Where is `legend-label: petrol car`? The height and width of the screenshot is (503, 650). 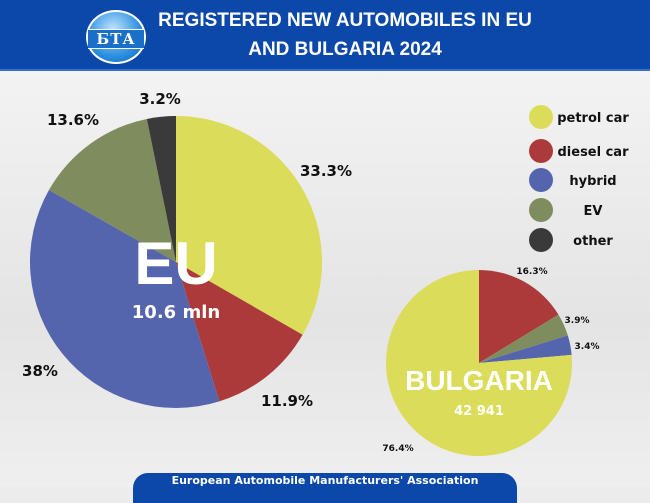 legend-label: petrol car is located at coordinates (593, 118).